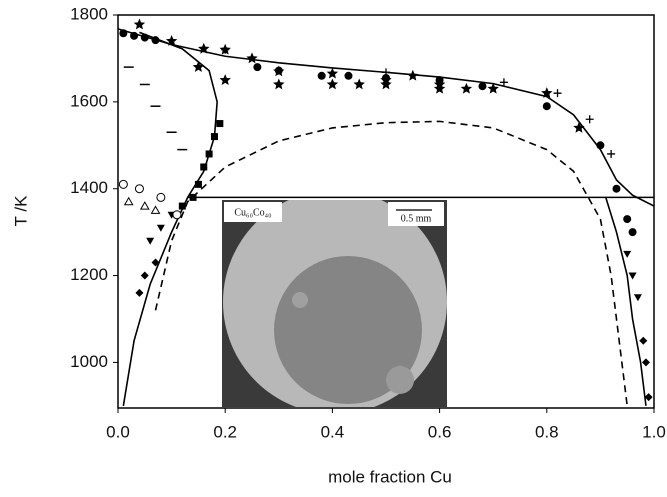  Describe the element at coordinates (118, 431) in the screenshot. I see `x-tick-label: 0.0` at that location.